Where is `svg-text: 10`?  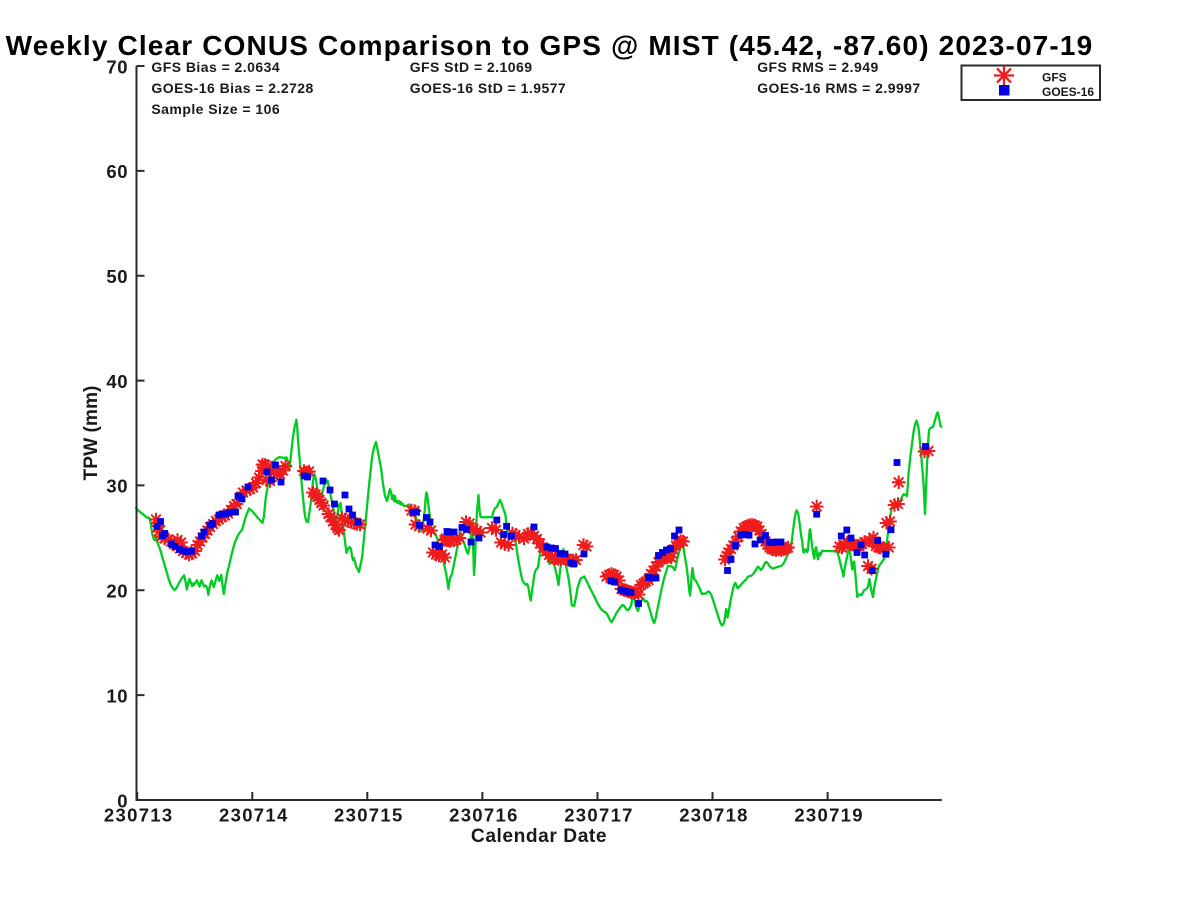
svg-text: 10 is located at coordinates (117, 695).